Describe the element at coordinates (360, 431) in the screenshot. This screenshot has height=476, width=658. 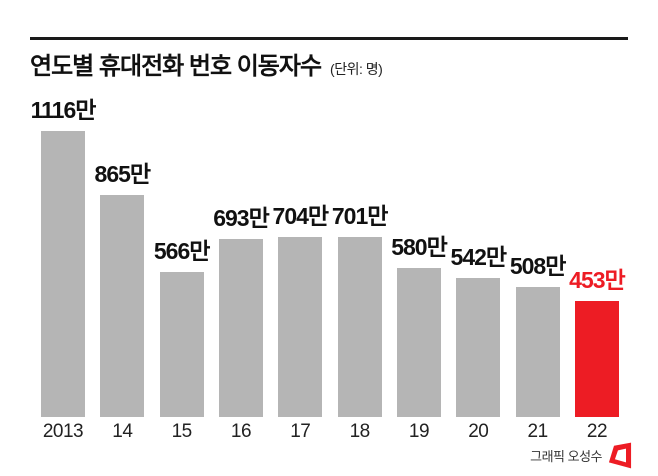
I see `x-tick-label: 18` at that location.